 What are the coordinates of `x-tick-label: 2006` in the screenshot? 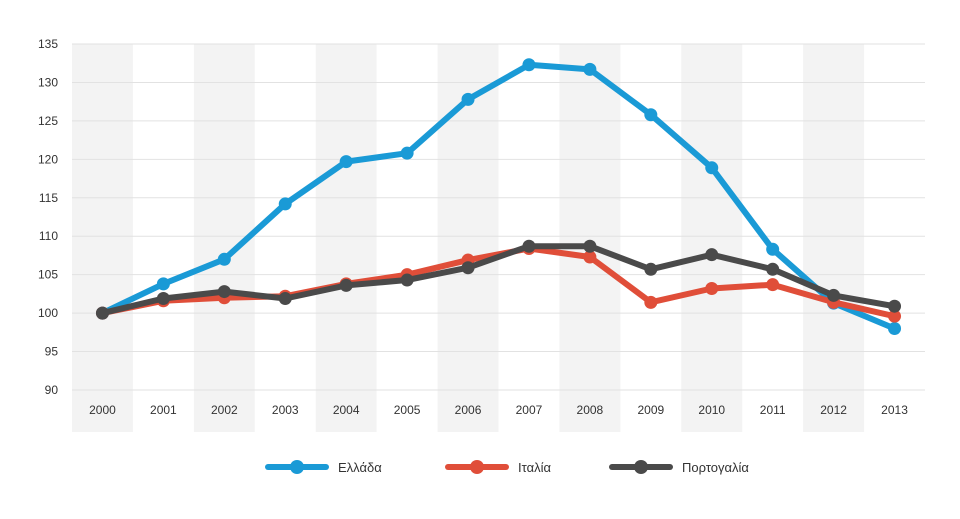 It's located at (468, 410).